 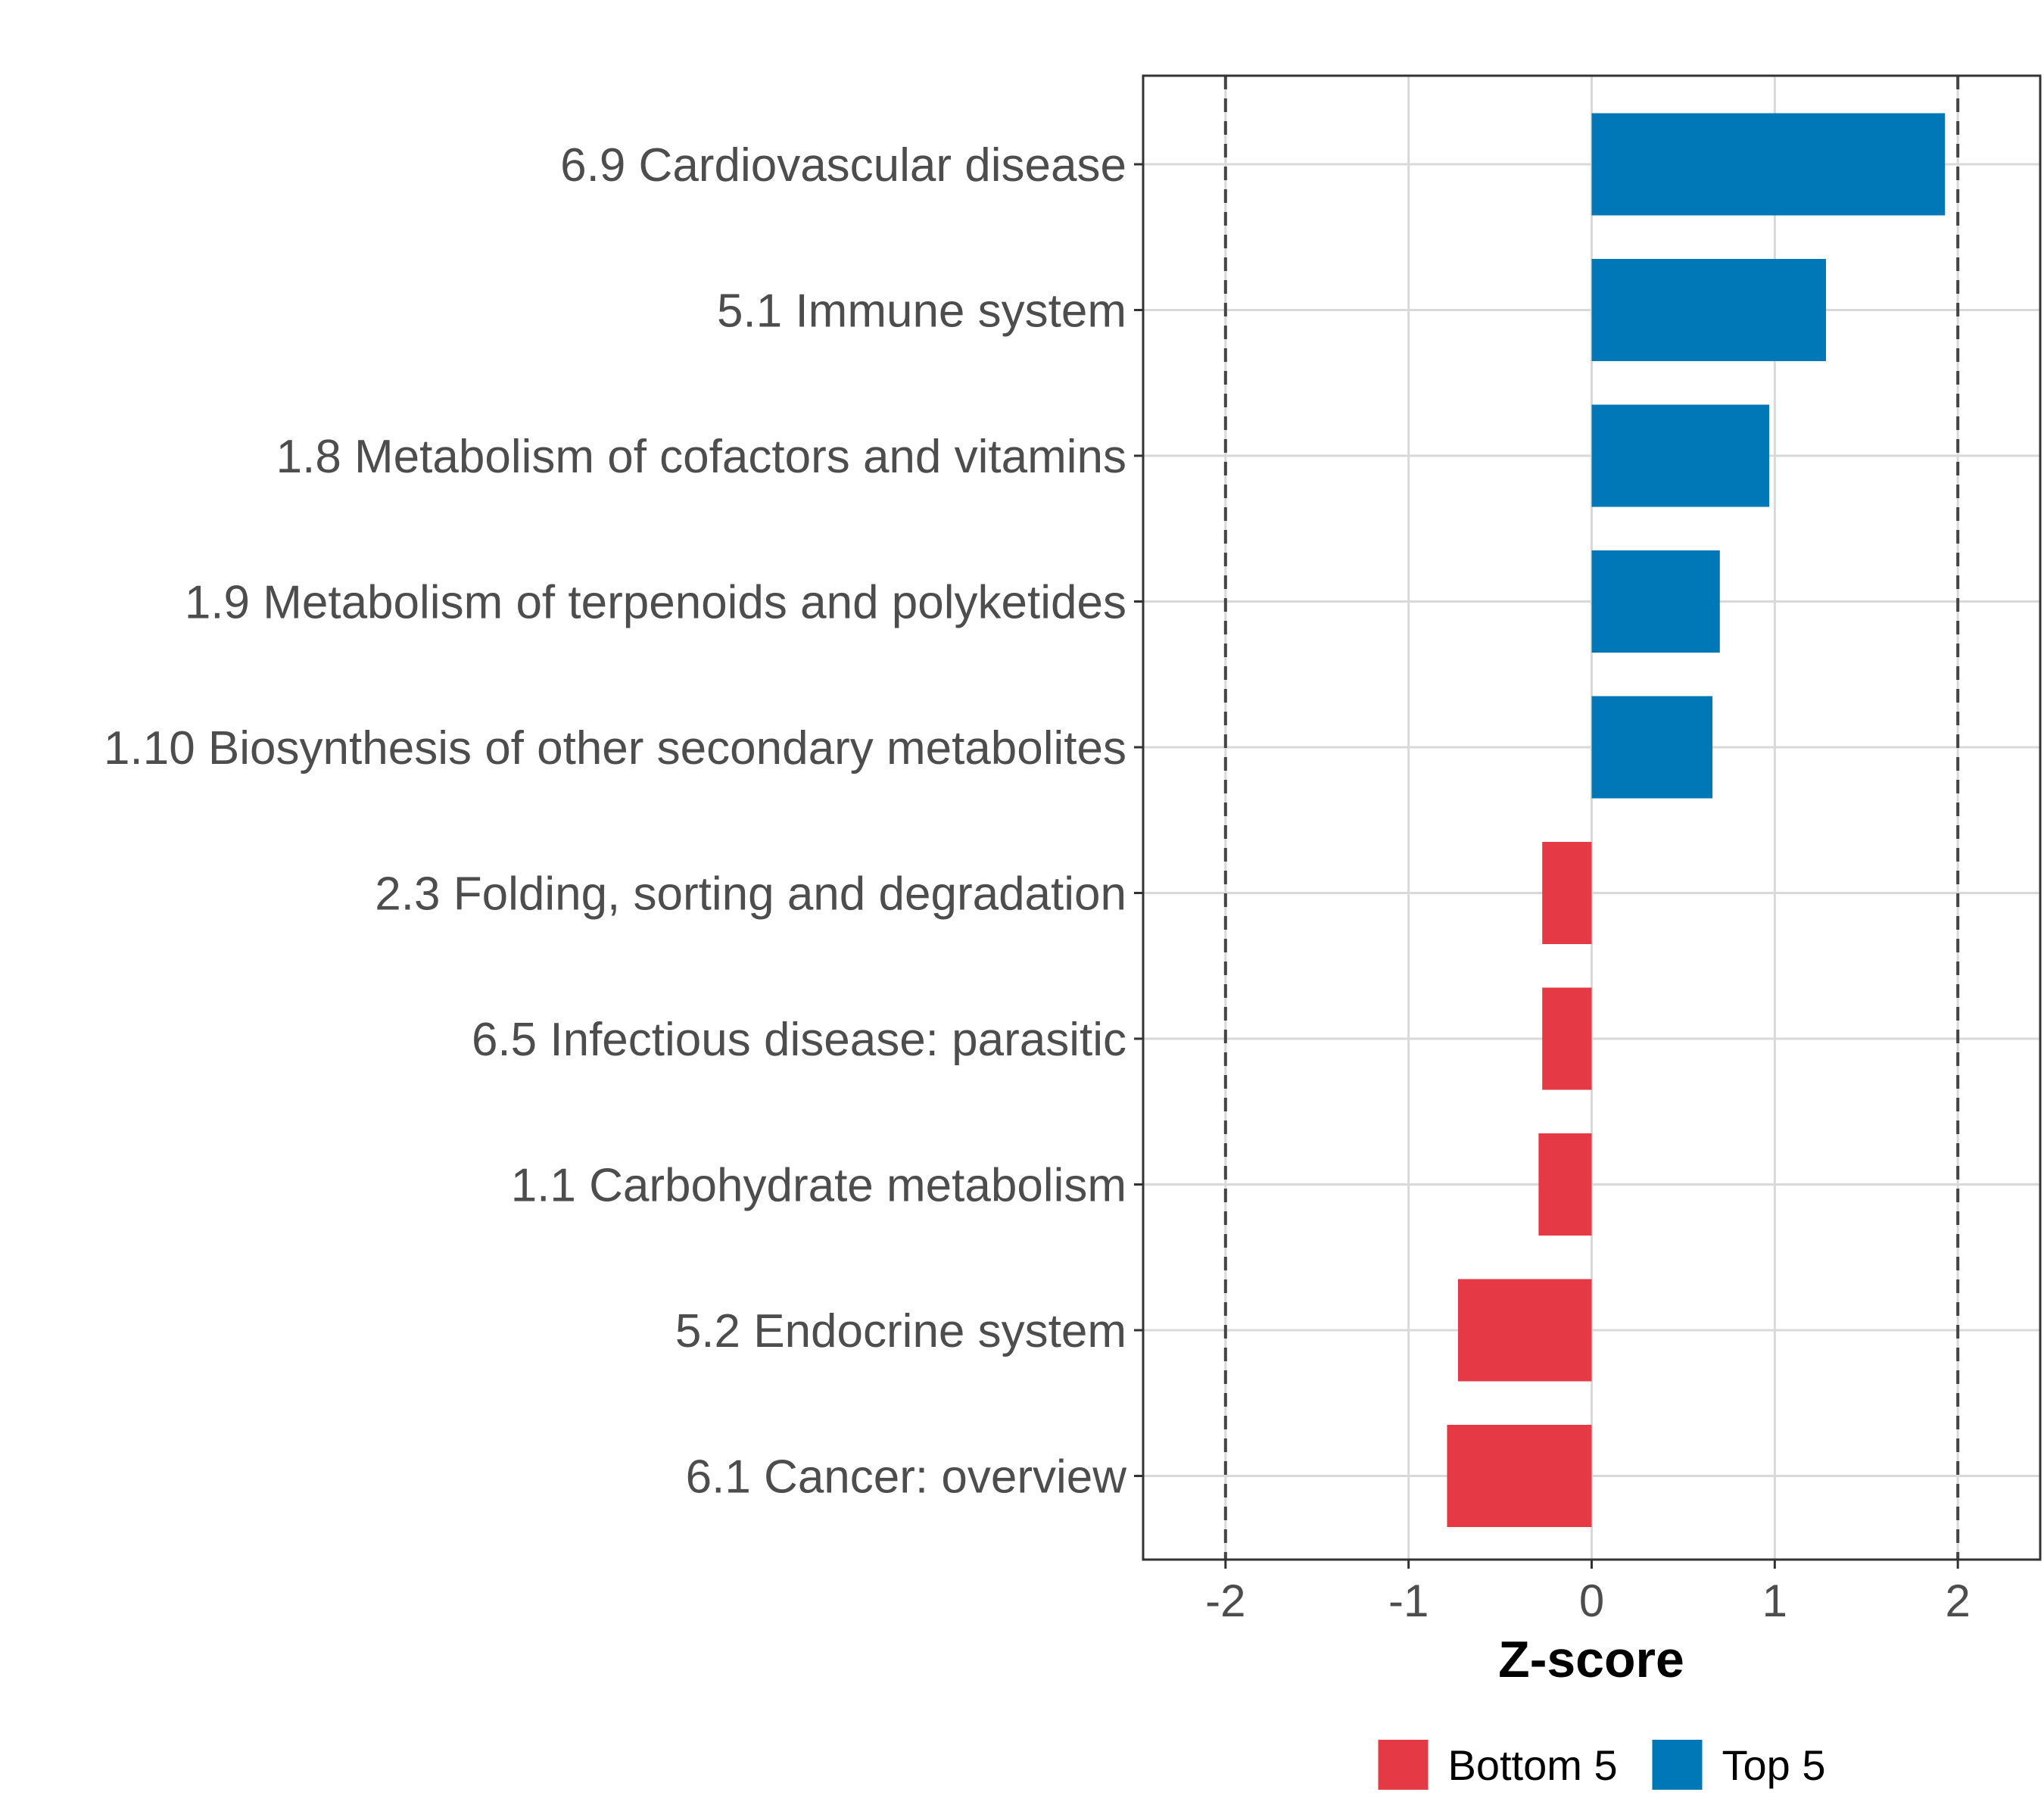 I want to click on category-label: 1.1 Carbohydrate metabolism, so click(x=818, y=1186).